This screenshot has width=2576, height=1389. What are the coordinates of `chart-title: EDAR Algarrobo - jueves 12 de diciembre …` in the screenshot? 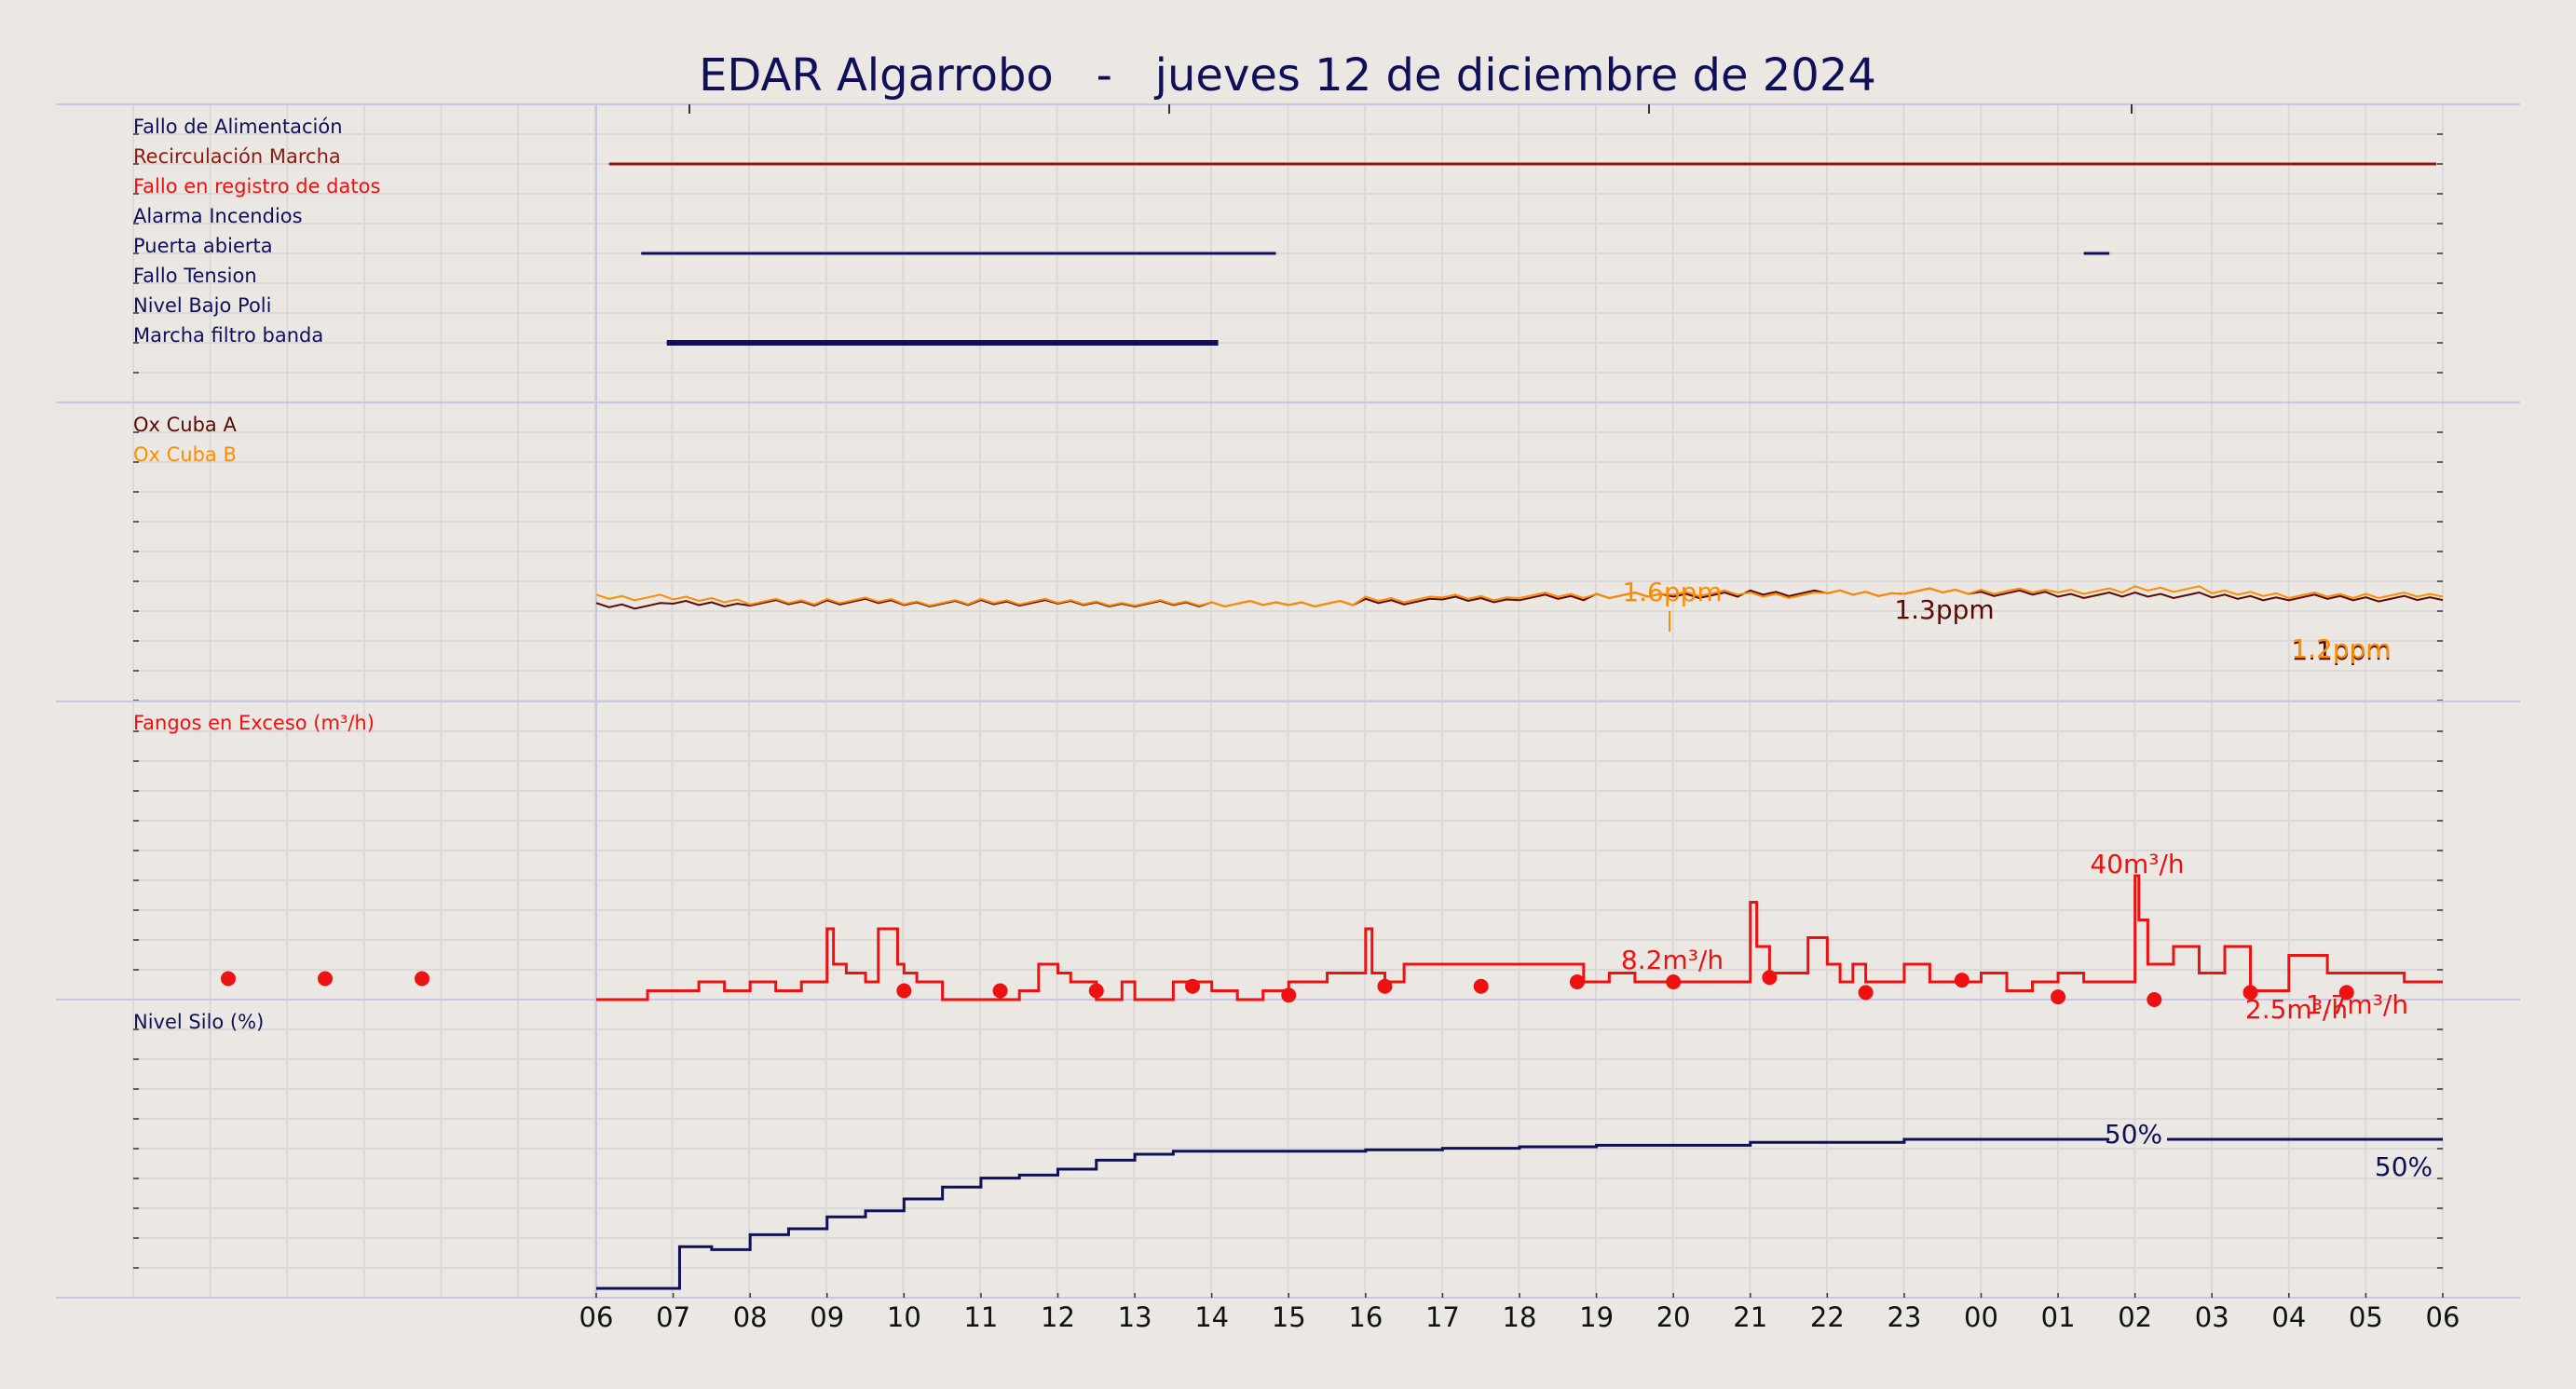 It's located at (1287, 75).